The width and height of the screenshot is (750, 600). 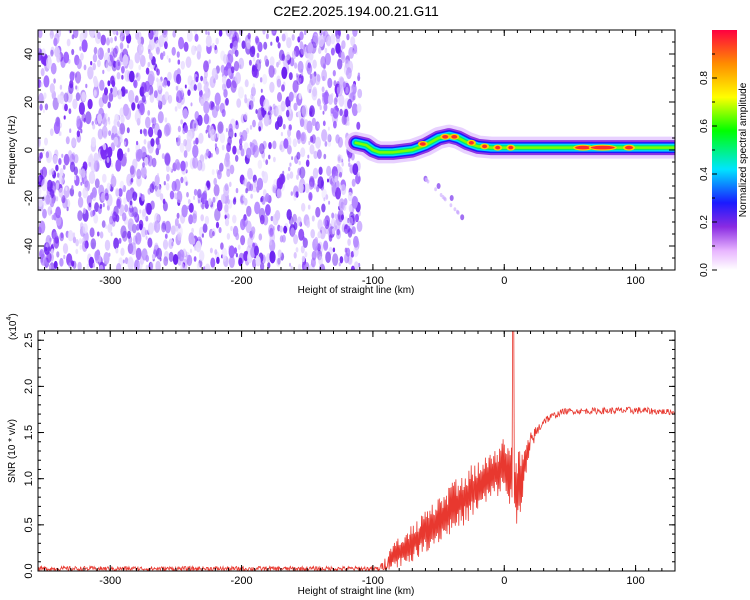 What do you see at coordinates (110, 281) in the screenshot?
I see `heatmap-x-tick-label: -300` at bounding box center [110, 281].